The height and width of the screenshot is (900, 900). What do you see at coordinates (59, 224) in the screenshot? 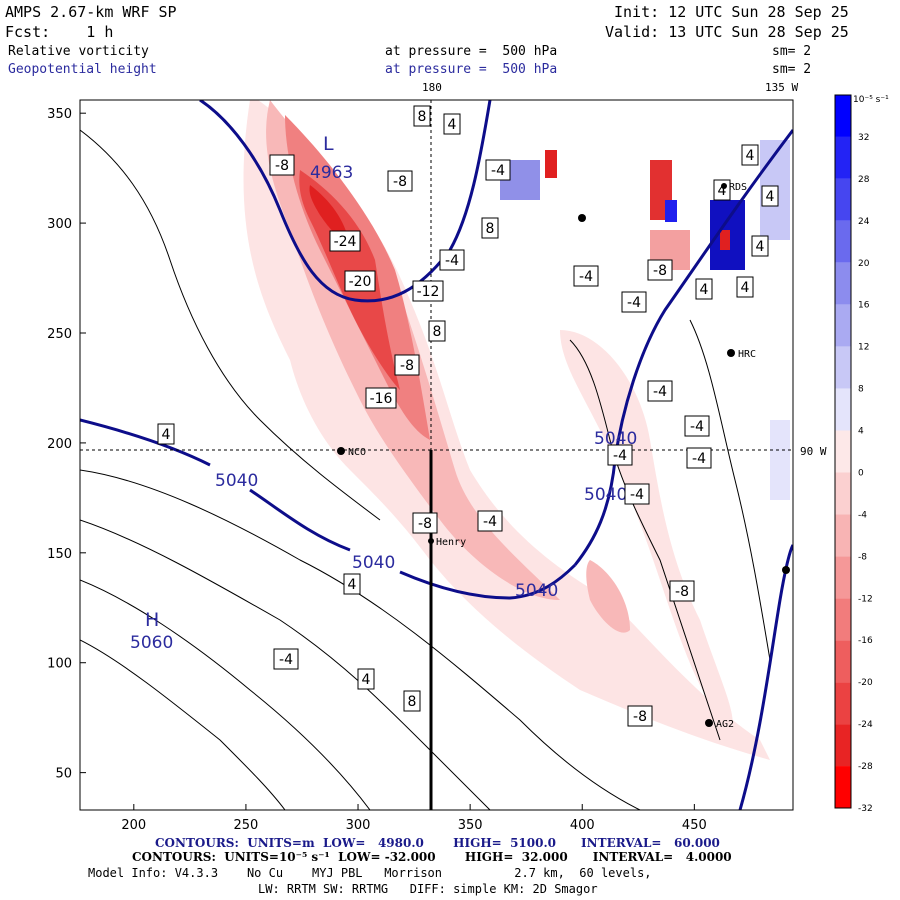
I see `y-tick-label: 300` at bounding box center [59, 224].